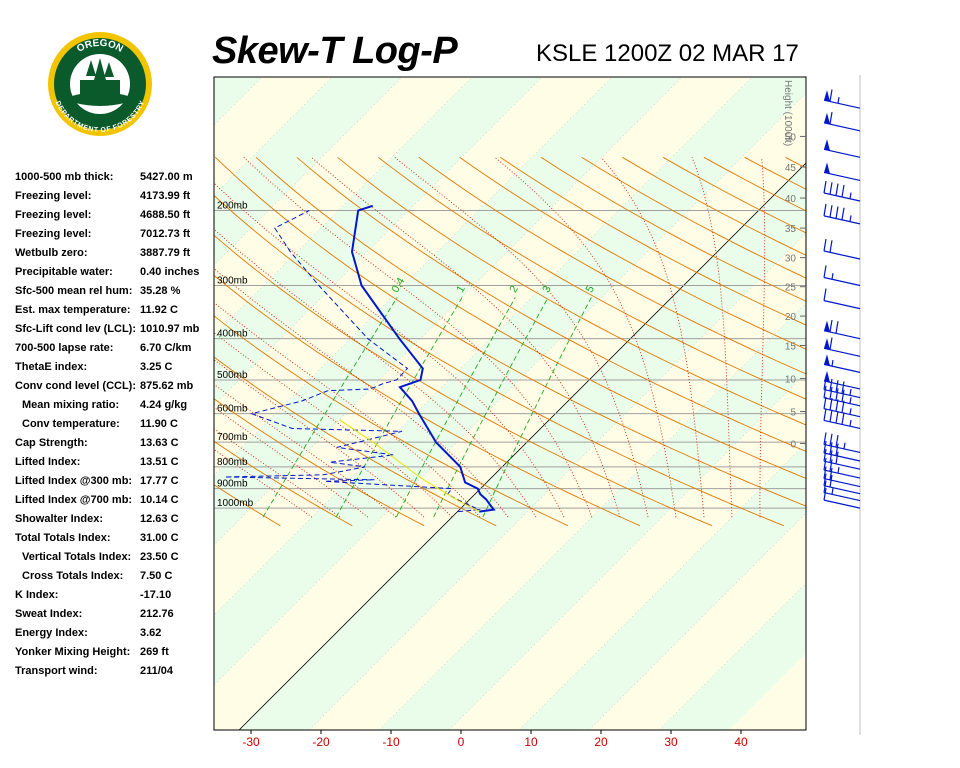 This screenshot has height=768, width=960. What do you see at coordinates (460, 289) in the screenshot?
I see `mixing-ratio-label: 1` at bounding box center [460, 289].